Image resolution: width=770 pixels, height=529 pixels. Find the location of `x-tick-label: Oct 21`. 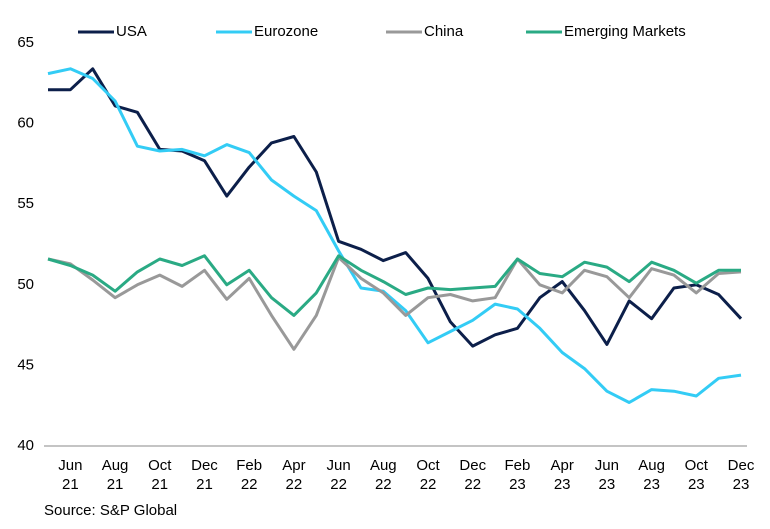

x-tick-label: Oct 21 is located at coordinates (160, 475).